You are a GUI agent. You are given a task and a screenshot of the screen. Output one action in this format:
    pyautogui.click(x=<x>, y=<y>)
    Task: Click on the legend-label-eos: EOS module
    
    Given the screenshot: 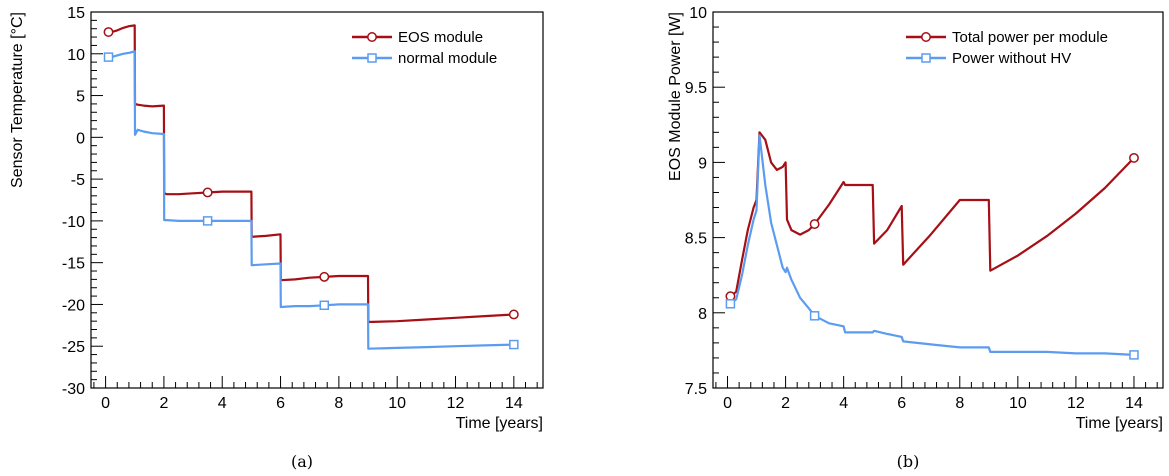 What is the action you would take?
    pyautogui.click(x=440, y=37)
    